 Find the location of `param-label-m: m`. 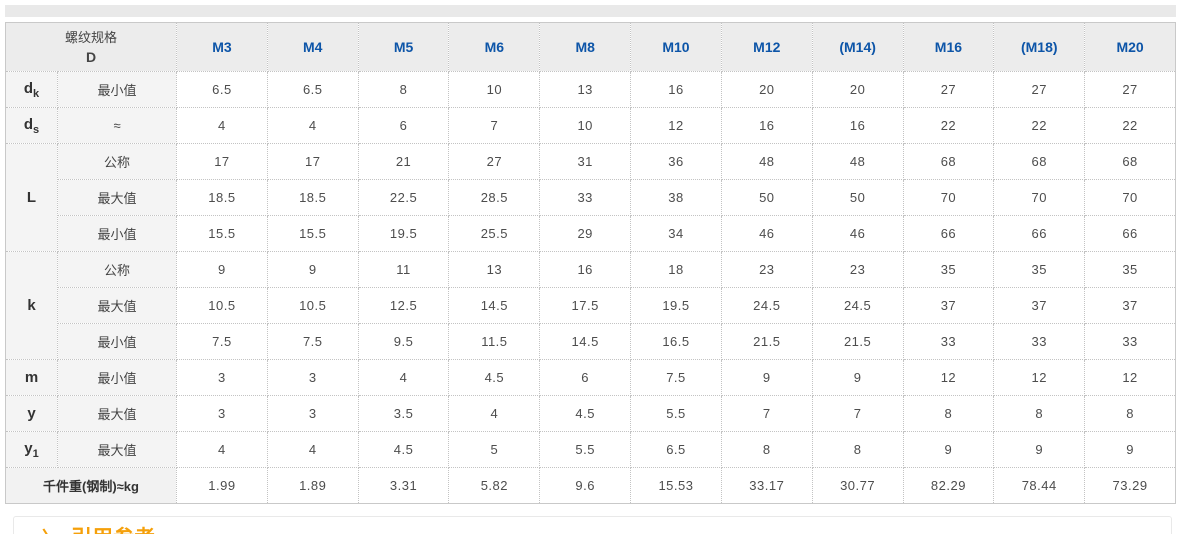

param-label-m: m is located at coordinates (31, 377).